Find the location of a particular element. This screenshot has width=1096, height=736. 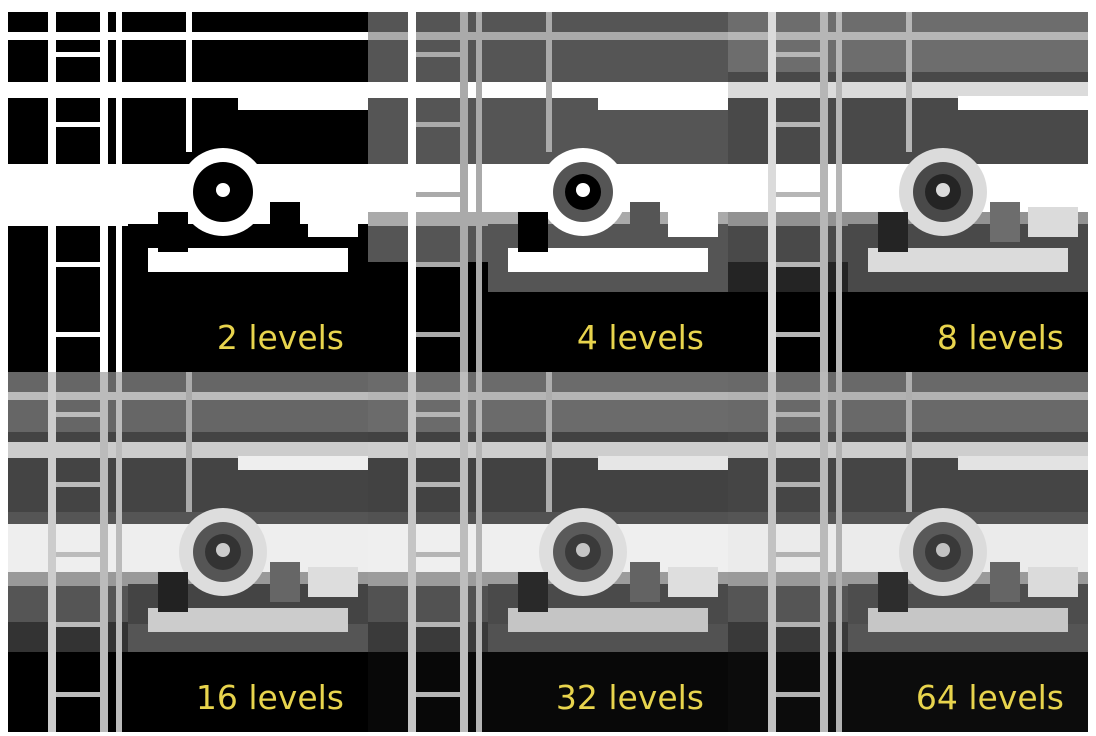

panel-label: 8 levels is located at coordinates (1000, 337).